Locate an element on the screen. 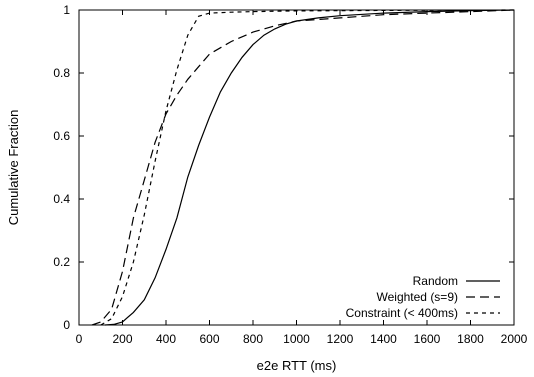 Image resolution: width=534 pixels, height=377 pixels. y-tick-label: 1 is located at coordinates (66, 10).